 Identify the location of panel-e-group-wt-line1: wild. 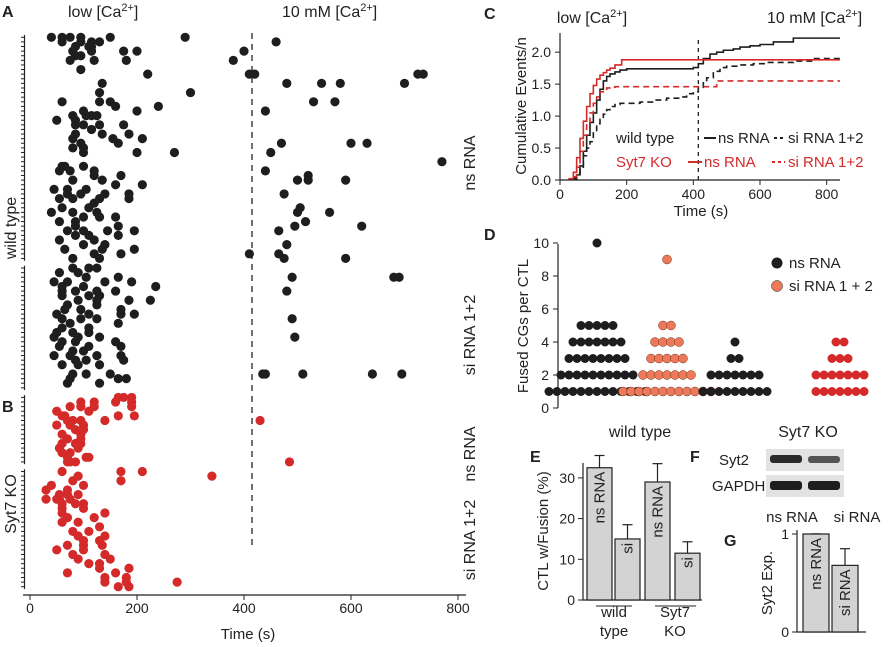
(613, 612).